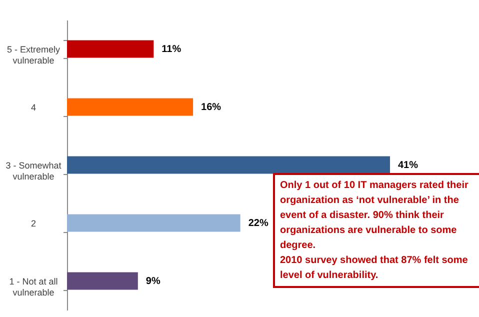 This screenshot has width=479, height=317. What do you see at coordinates (153, 281) in the screenshot?
I see `data-label: 9%` at bounding box center [153, 281].